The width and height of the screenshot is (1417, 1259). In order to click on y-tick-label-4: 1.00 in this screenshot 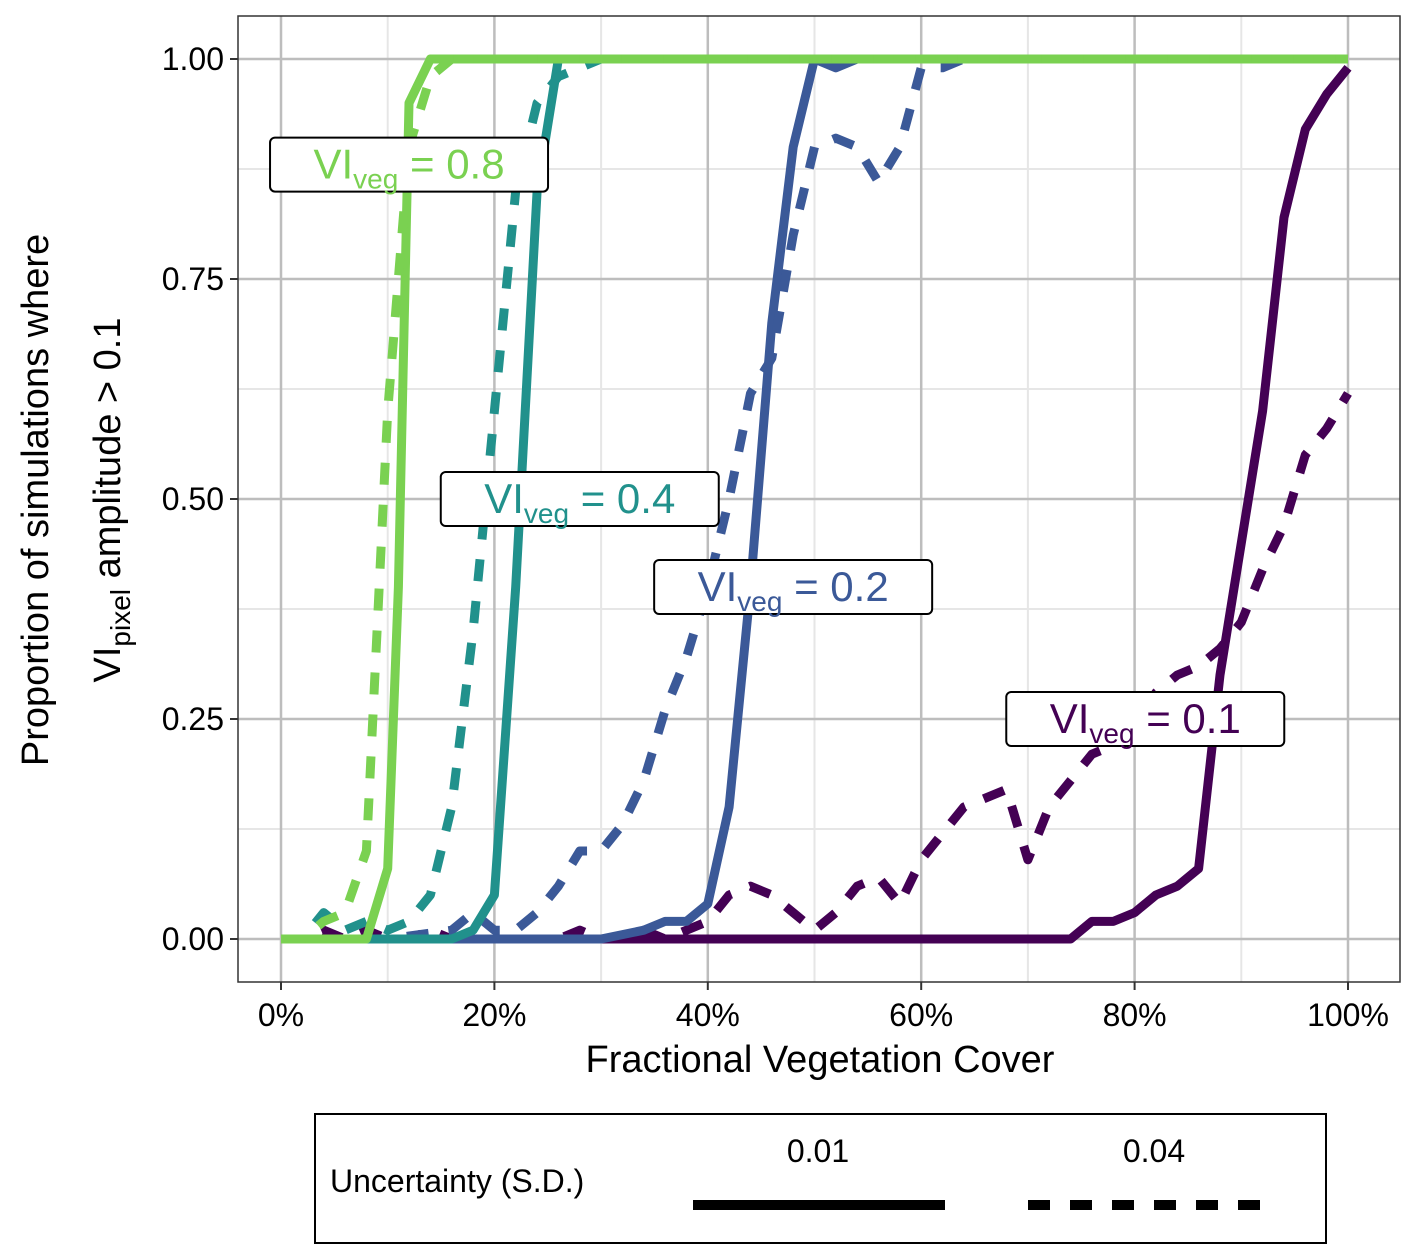, I will do `click(193, 59)`.